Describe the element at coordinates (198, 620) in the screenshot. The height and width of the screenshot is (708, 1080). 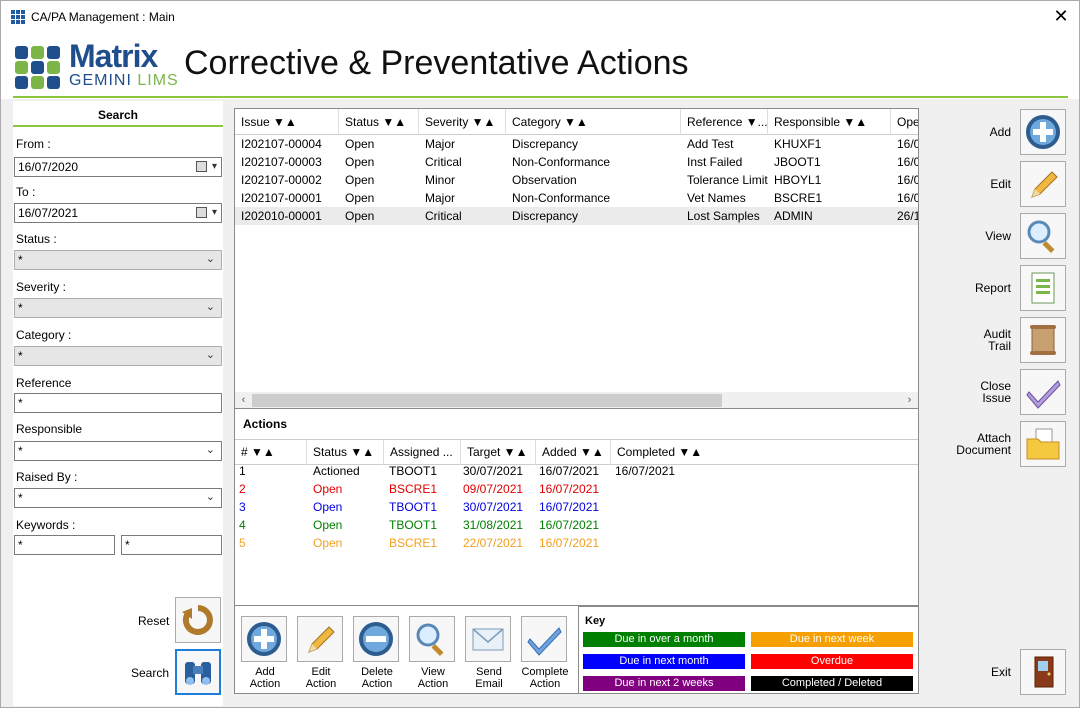
I see `reset-button` at that location.